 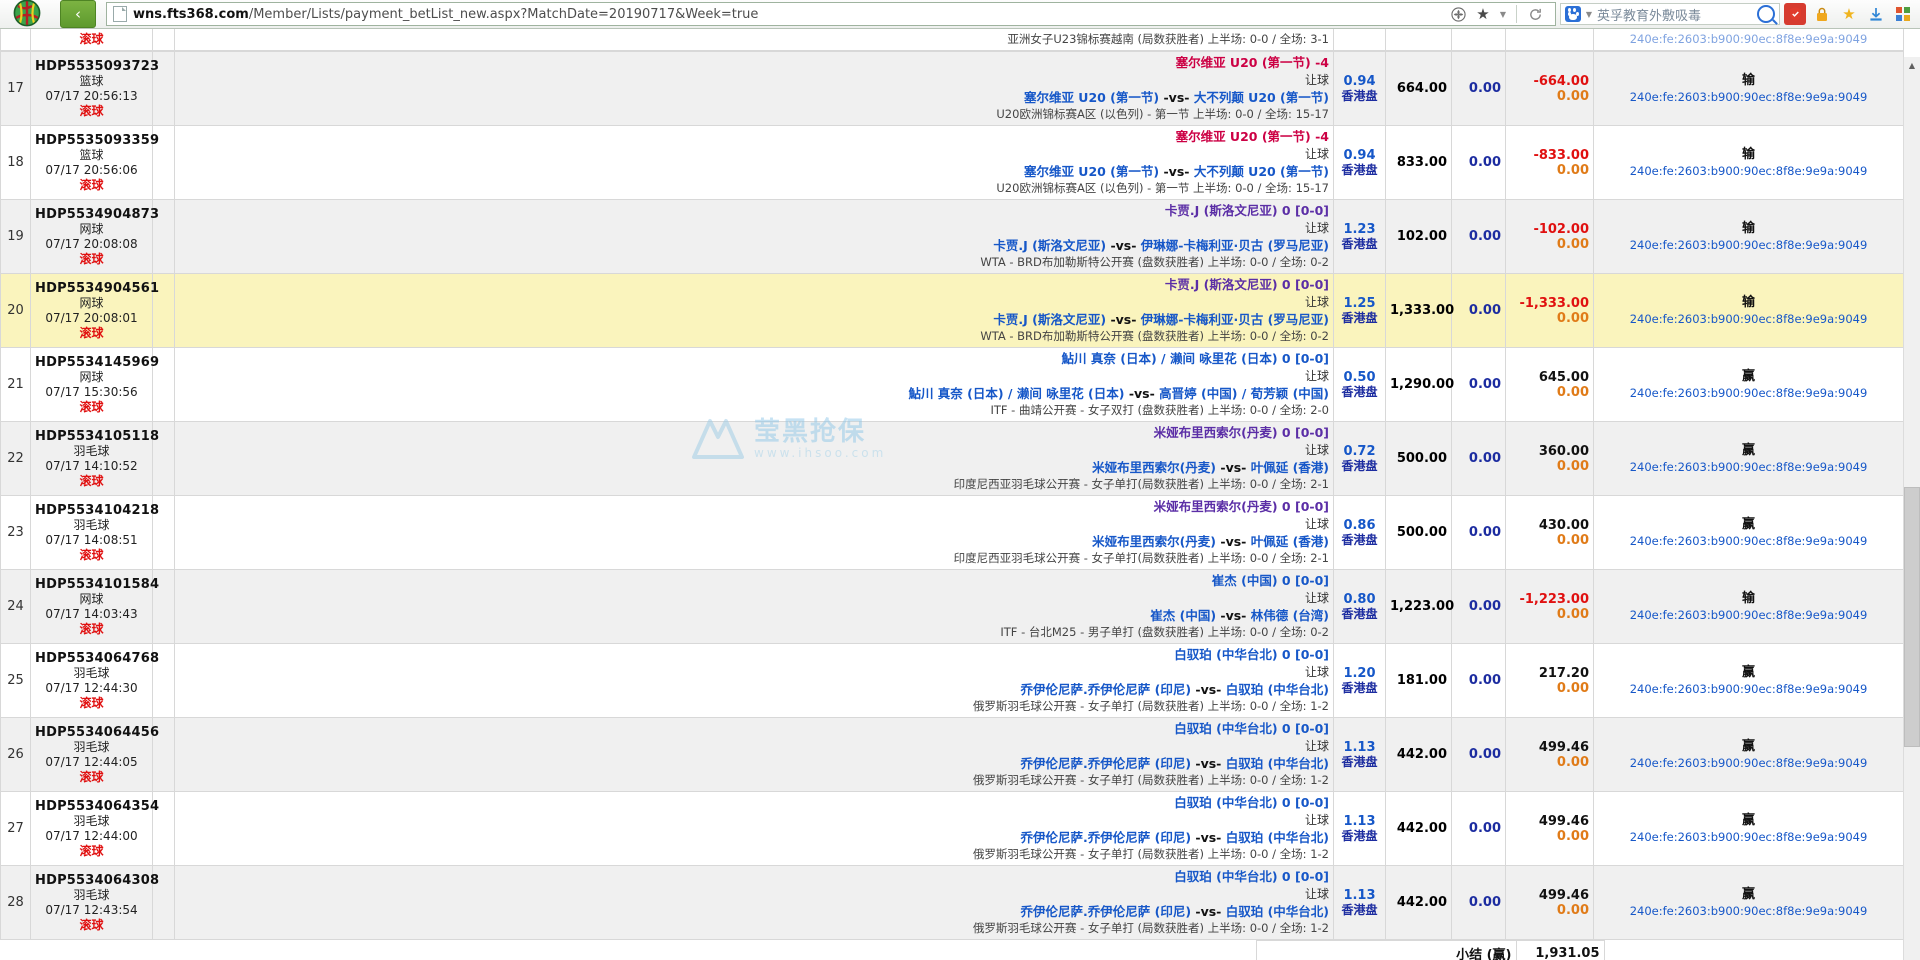 What do you see at coordinates (91, 288) in the screenshot?
I see `bet-id: HDP5534904561` at bounding box center [91, 288].